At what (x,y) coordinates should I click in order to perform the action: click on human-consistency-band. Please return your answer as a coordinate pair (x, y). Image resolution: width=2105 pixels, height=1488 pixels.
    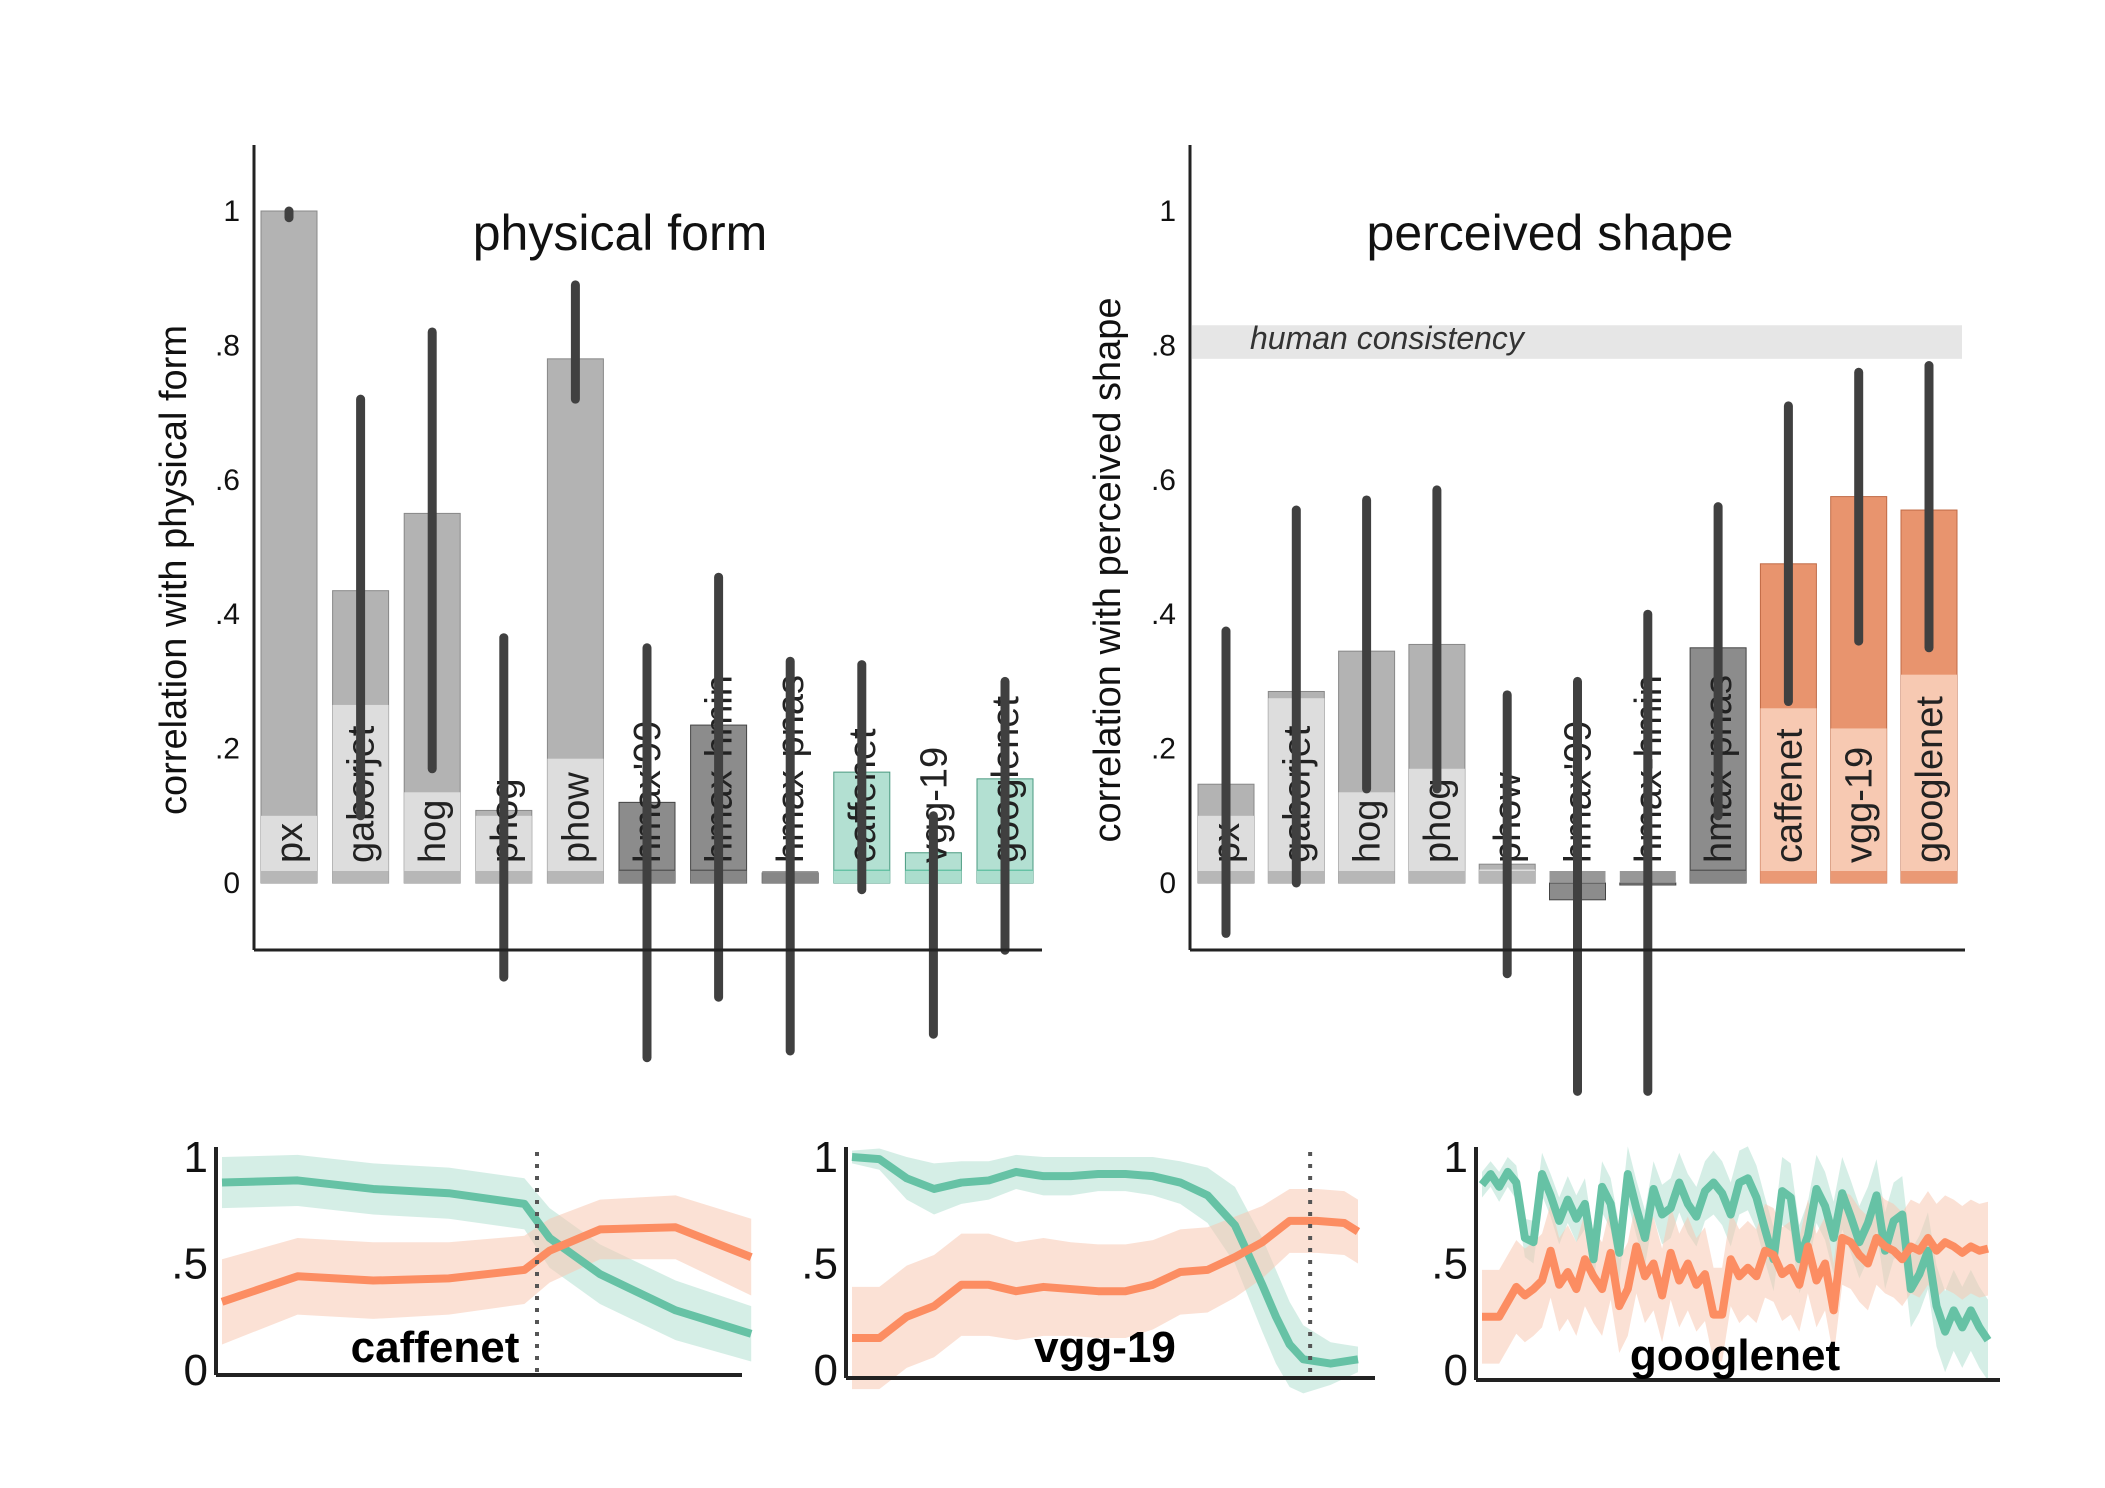
    Looking at the image, I should click on (1577, 342).